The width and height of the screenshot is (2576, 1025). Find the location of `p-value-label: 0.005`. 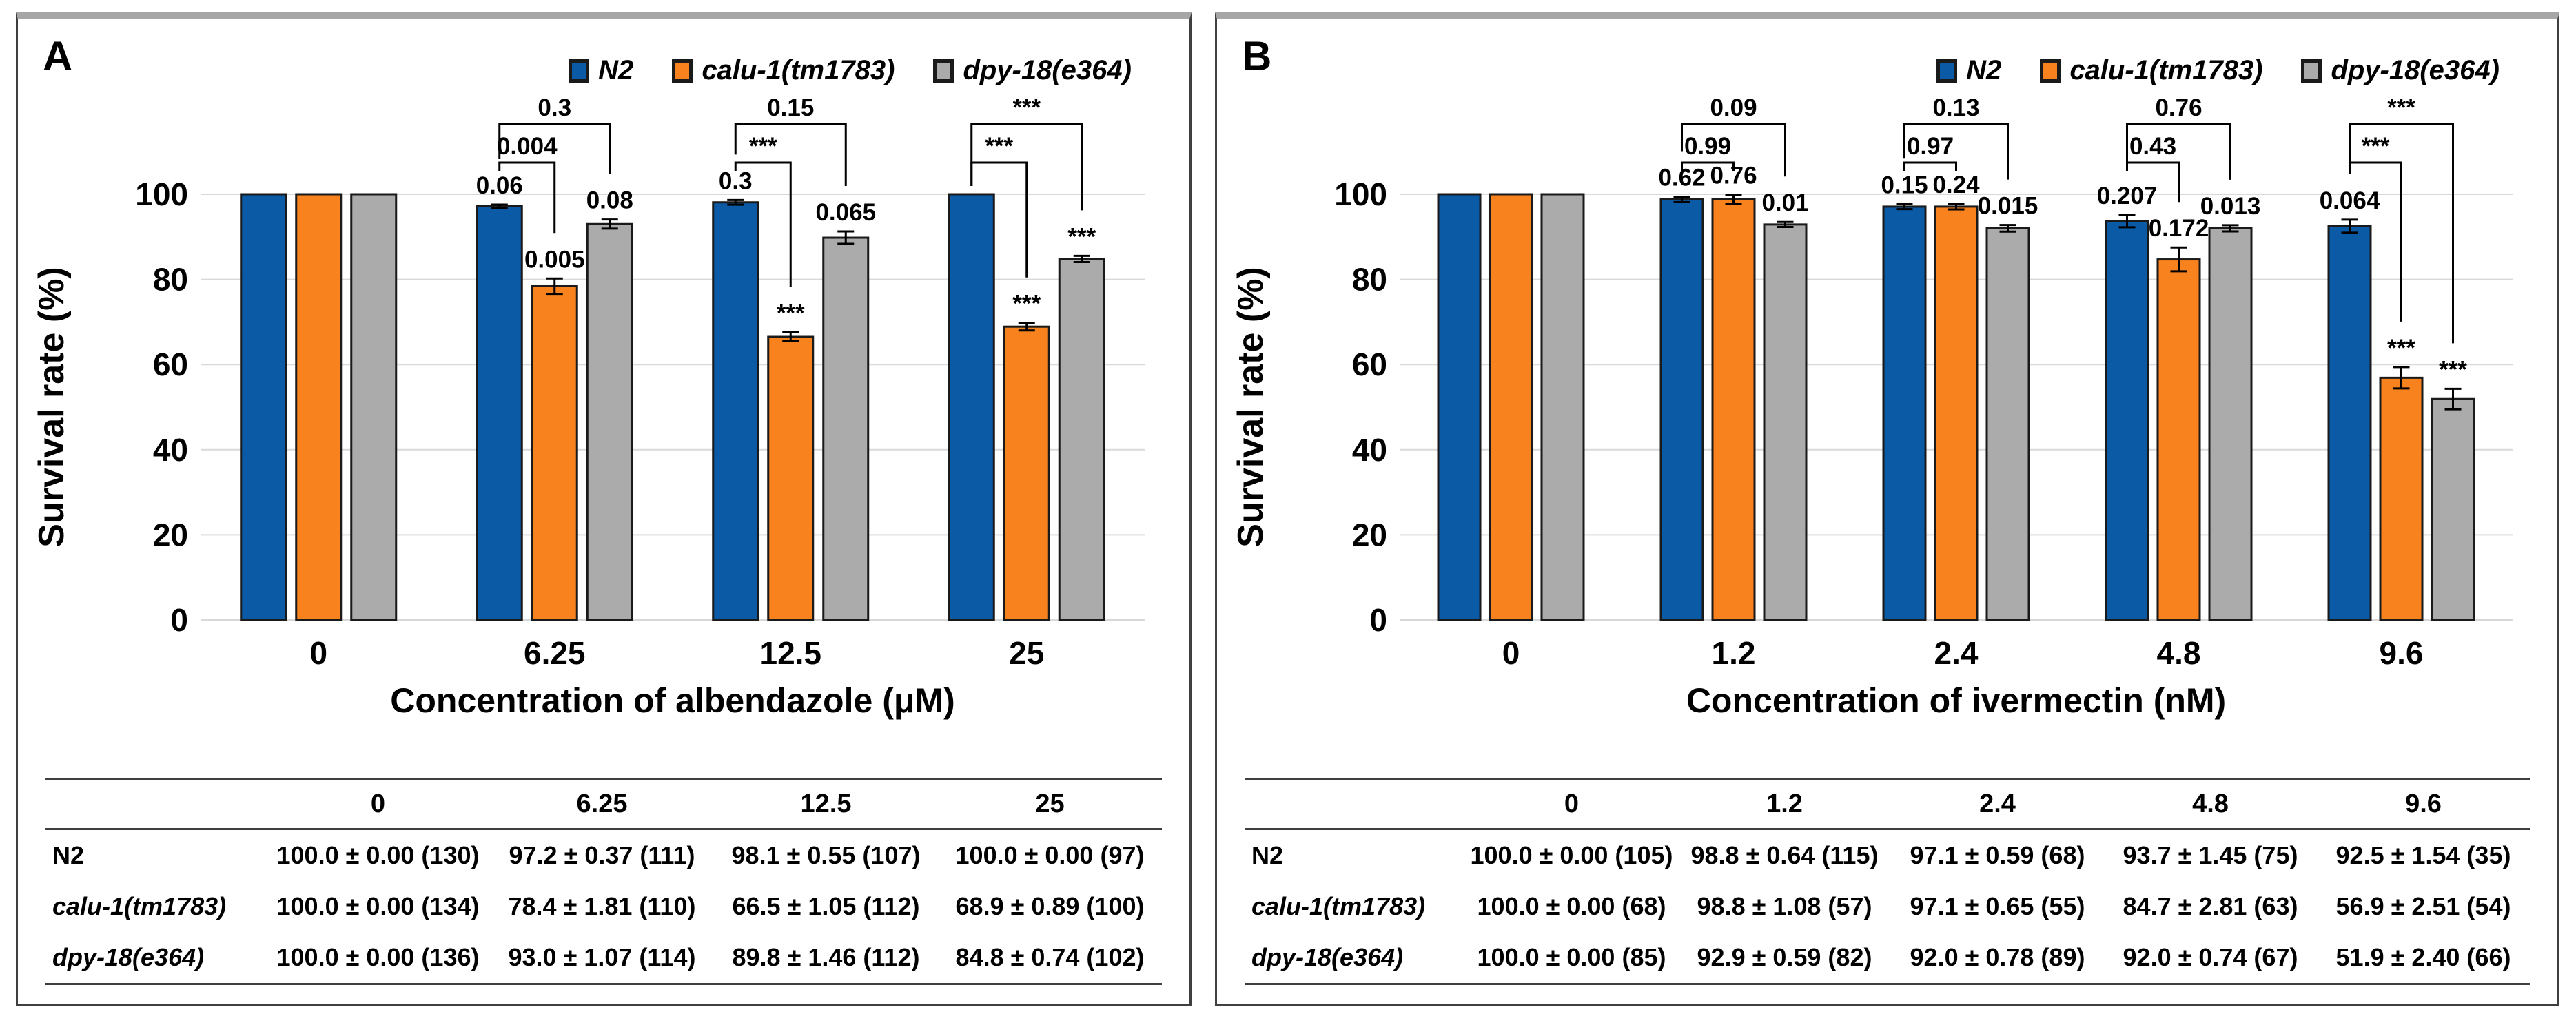

p-value-label: 0.005 is located at coordinates (554, 259).